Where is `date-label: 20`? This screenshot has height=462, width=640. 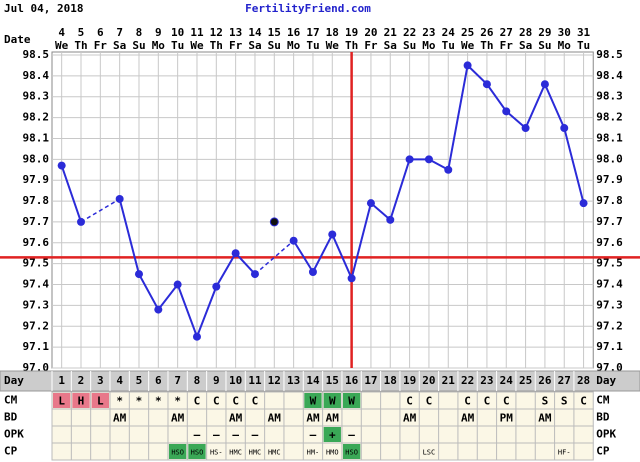
date-label: 20 is located at coordinates (370, 32).